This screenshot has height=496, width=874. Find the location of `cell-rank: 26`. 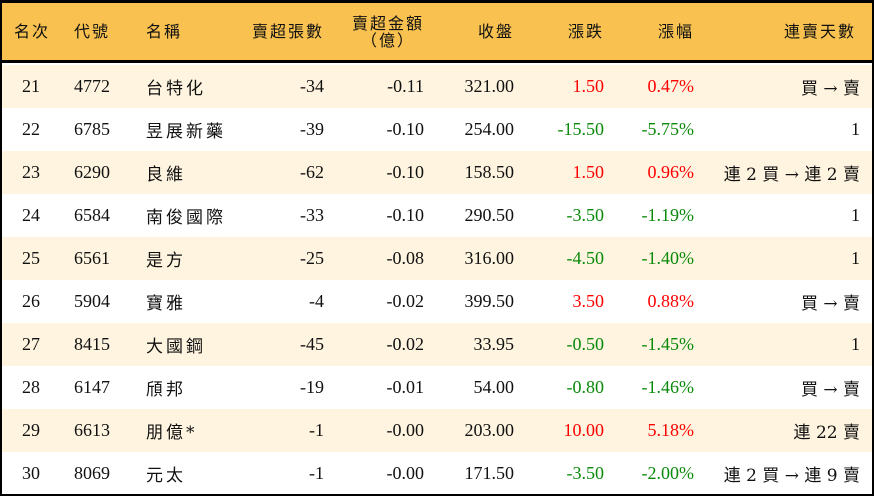

cell-rank: 26 is located at coordinates (31, 301).